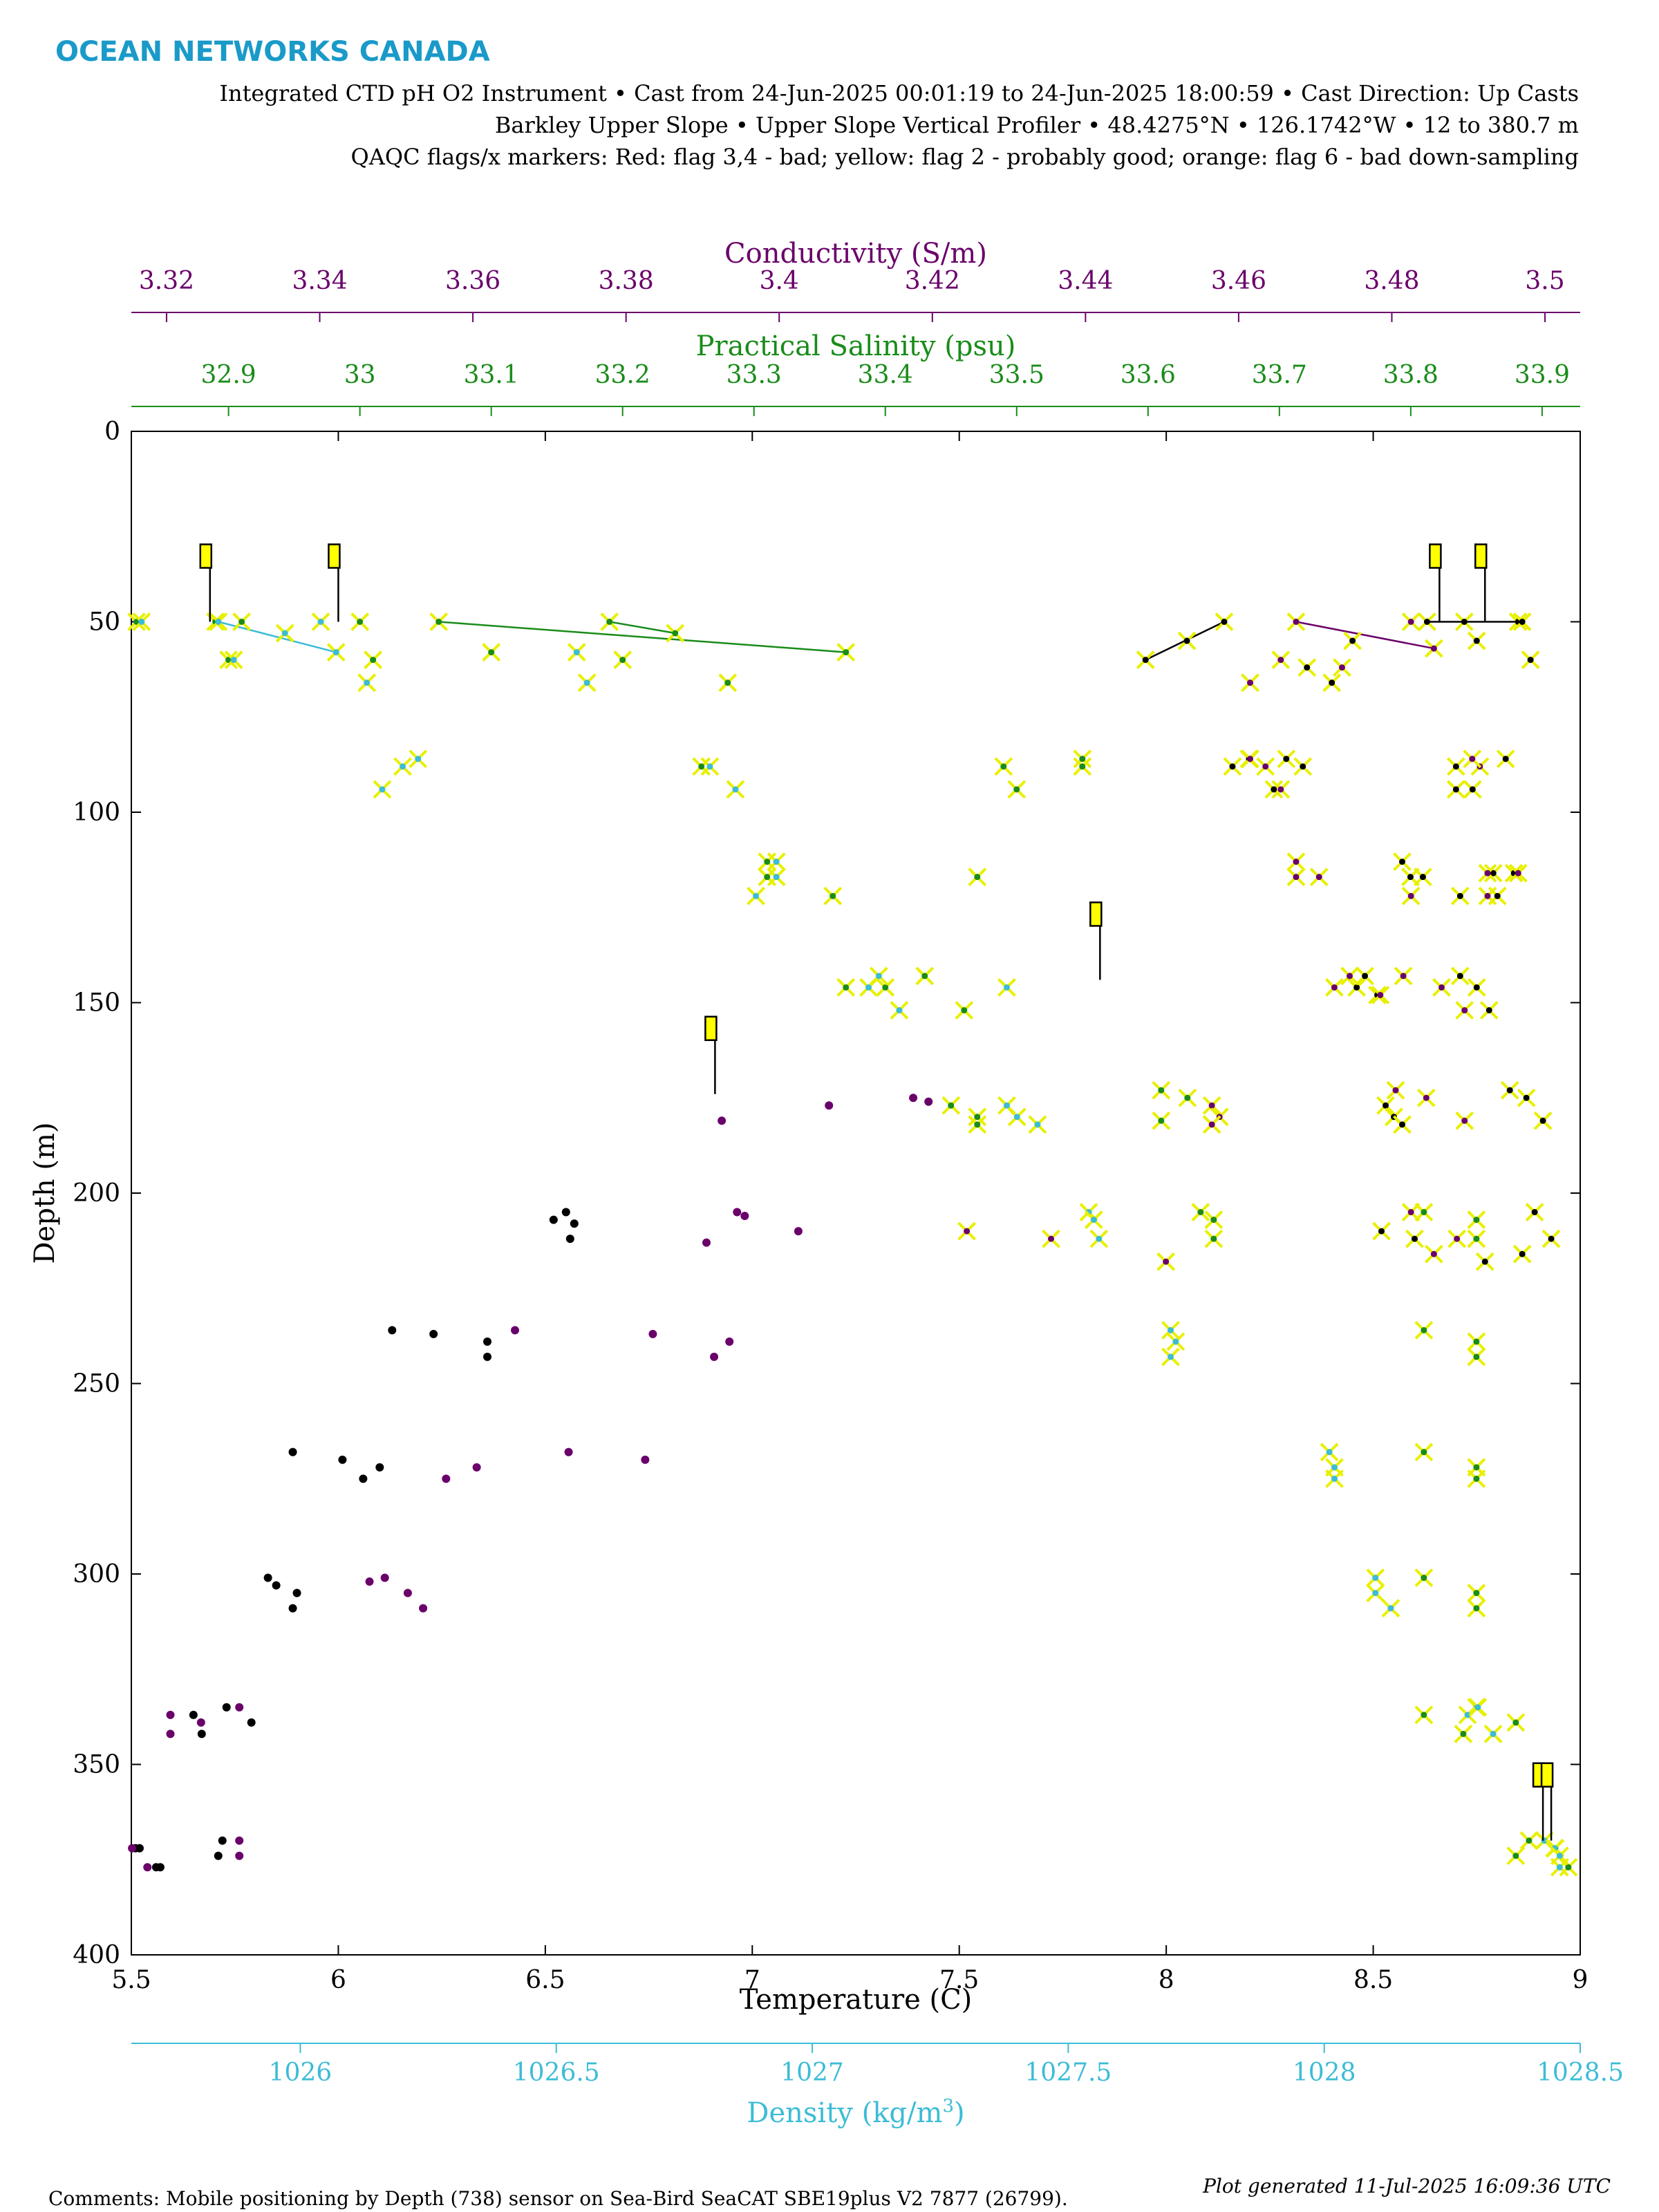 This screenshot has width=1659, height=2212. I want to click on density-axis-label: Density (kg/m3), so click(855, 2112).